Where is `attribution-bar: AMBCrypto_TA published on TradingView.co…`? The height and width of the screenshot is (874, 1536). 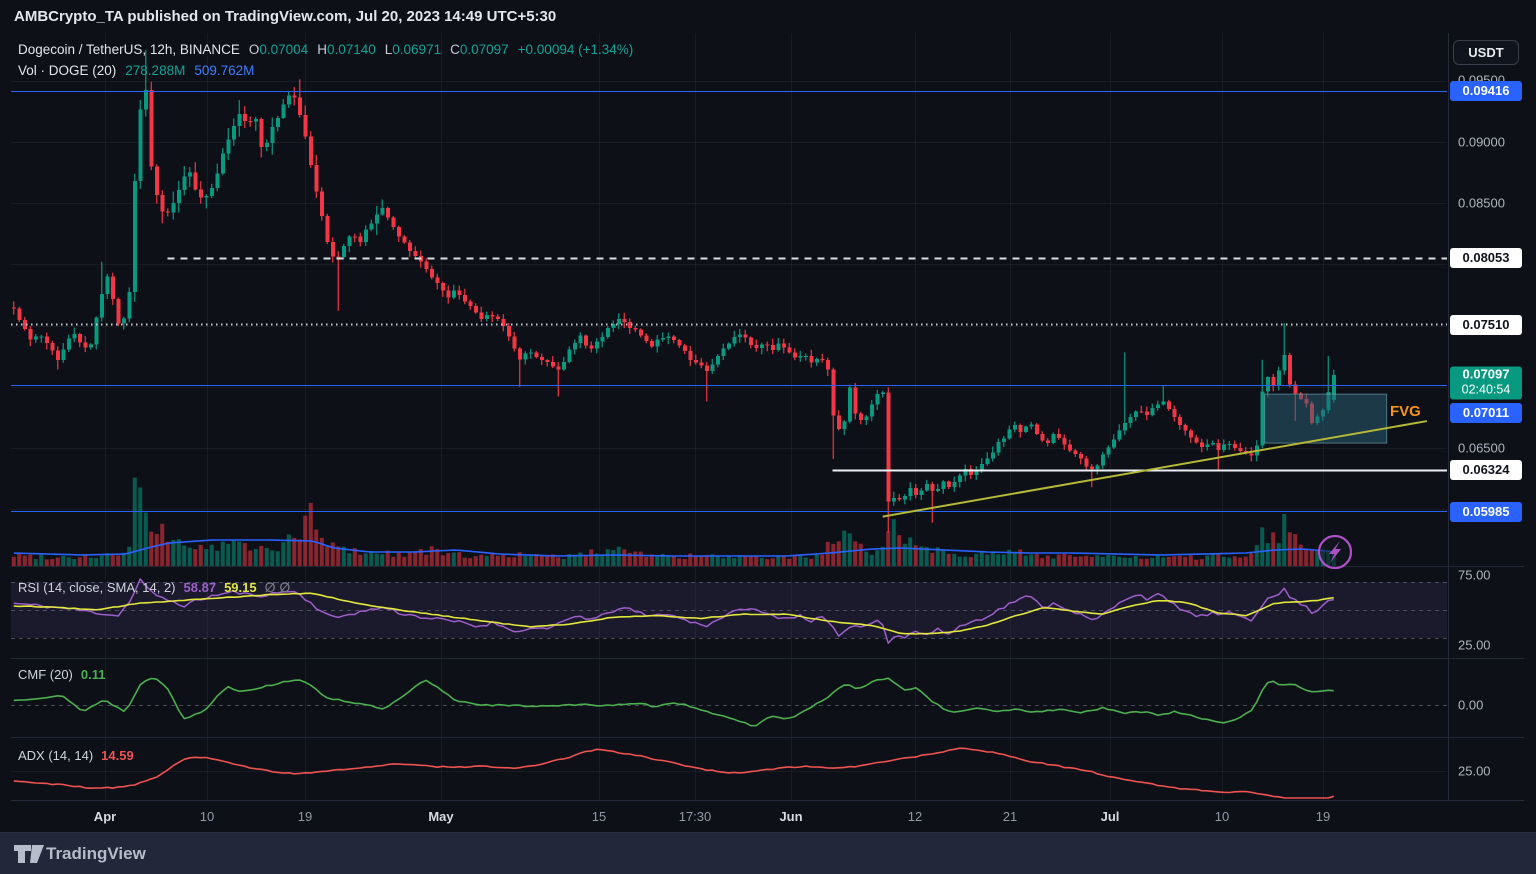
attribution-bar: AMBCrypto_TA published on TradingView.co… is located at coordinates (768, 16).